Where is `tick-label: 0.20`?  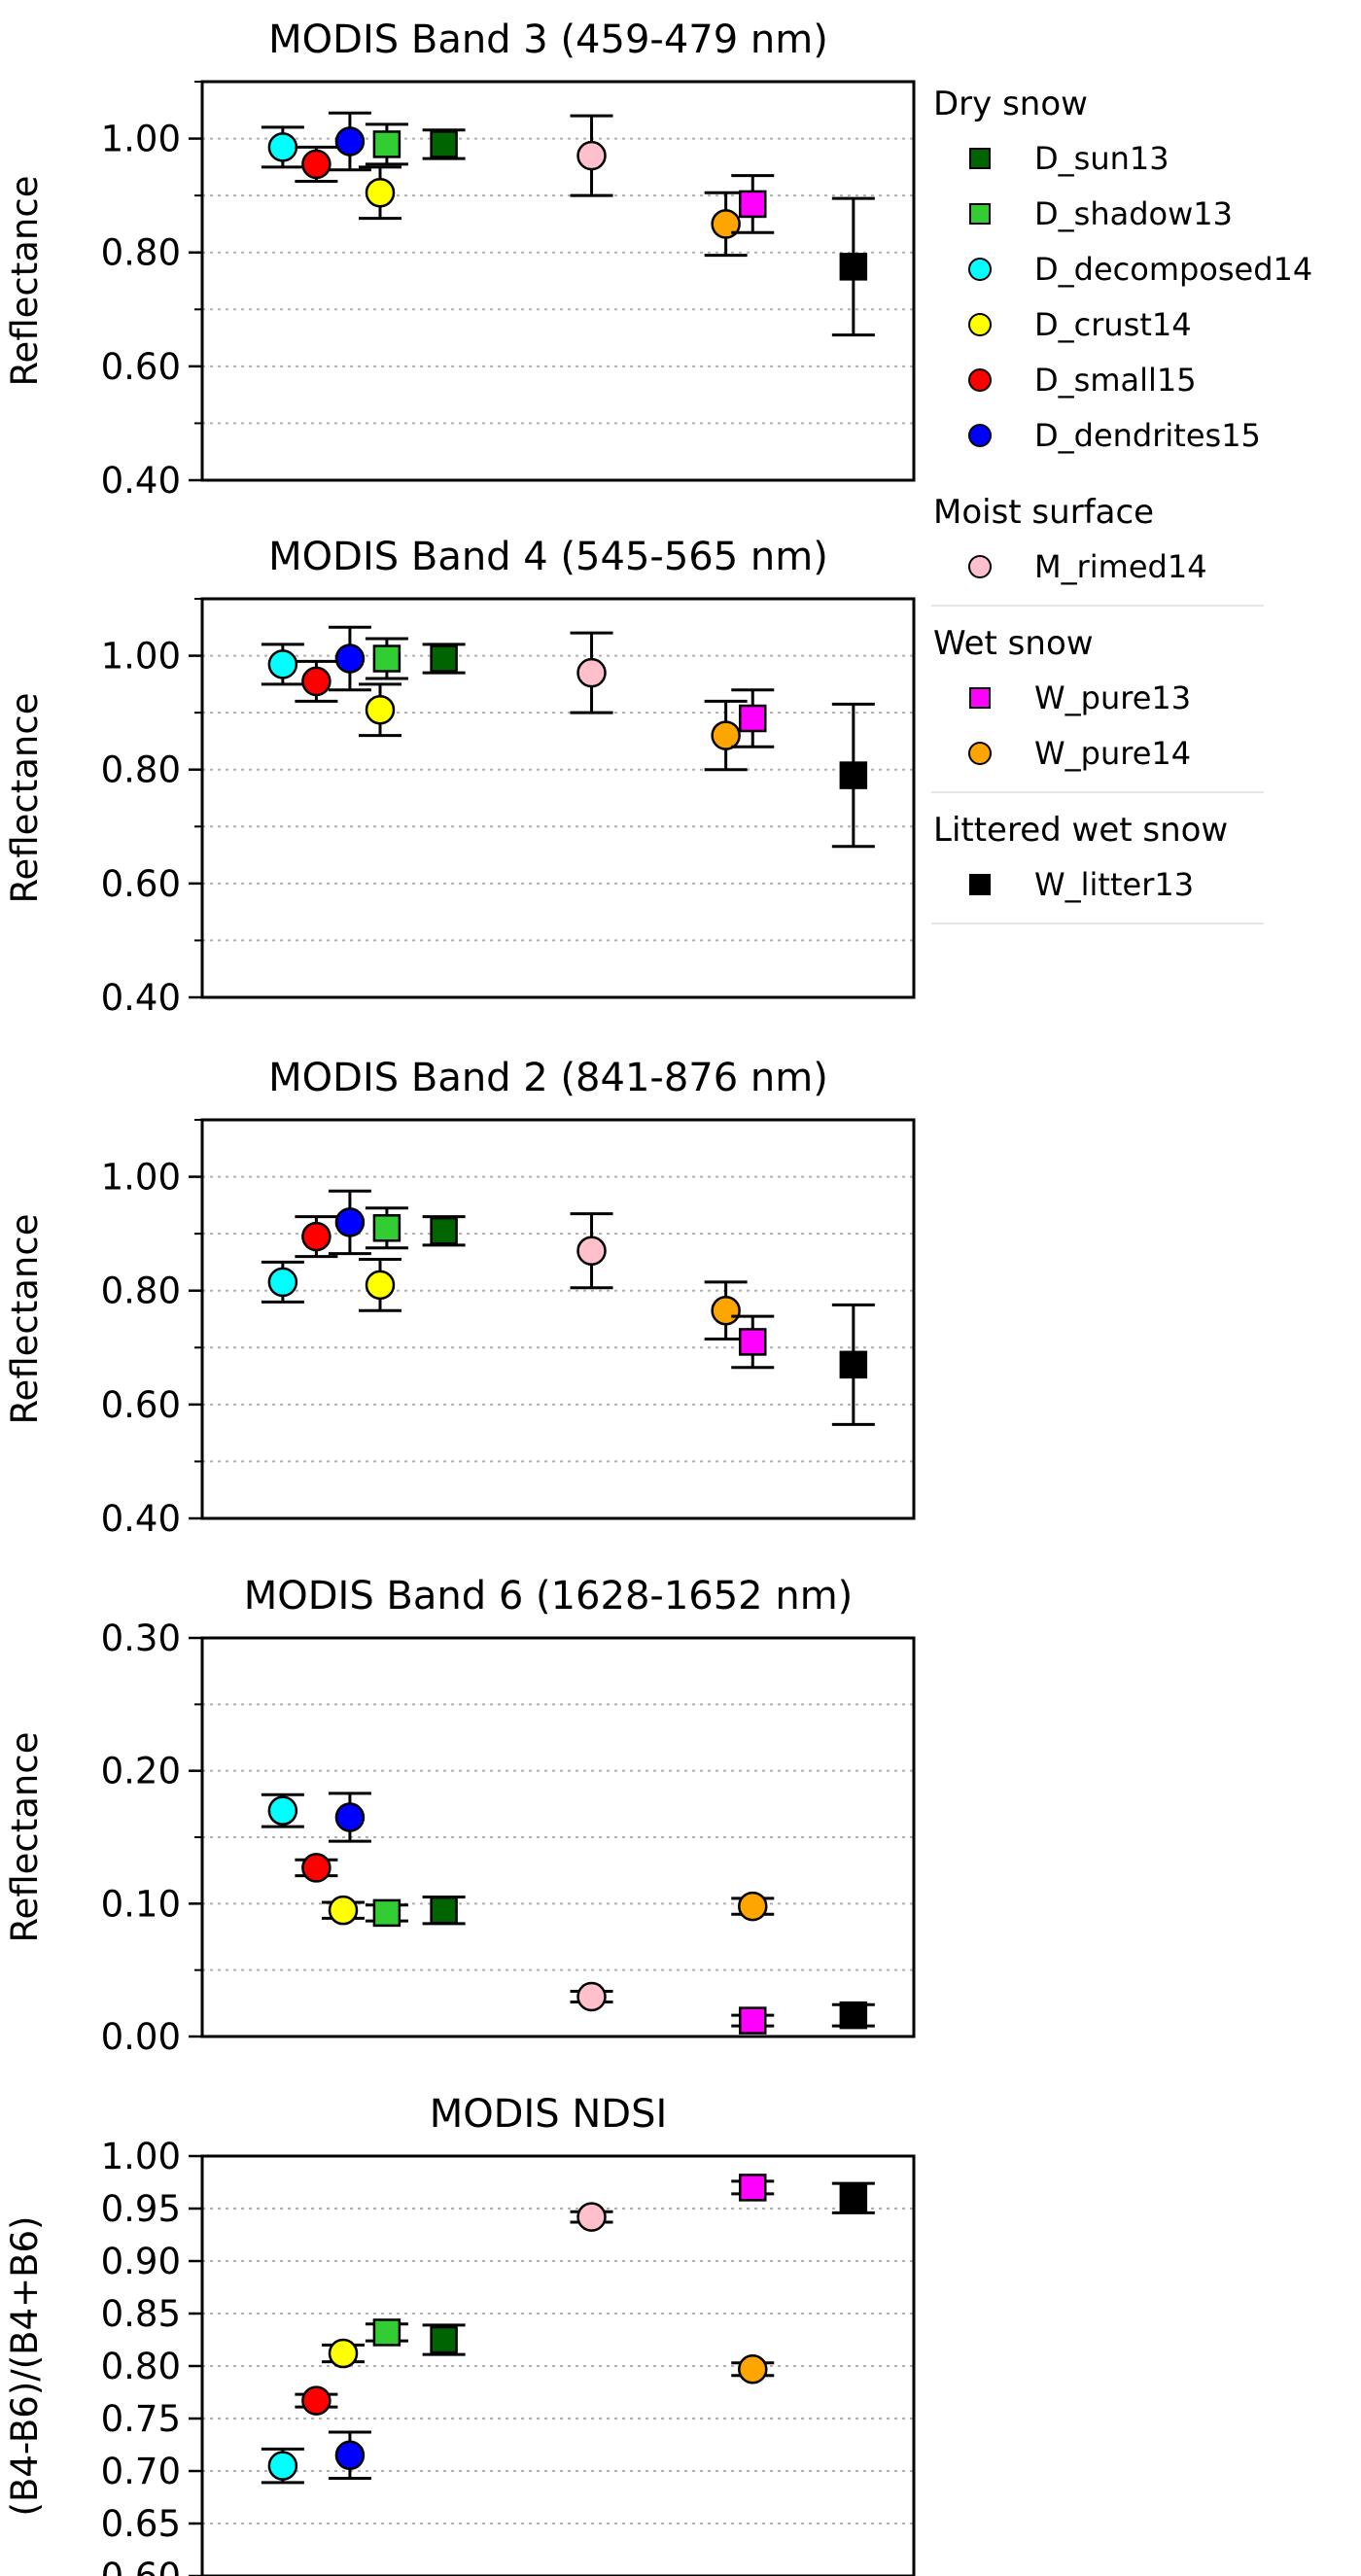
tick-label: 0.20 is located at coordinates (141, 1772).